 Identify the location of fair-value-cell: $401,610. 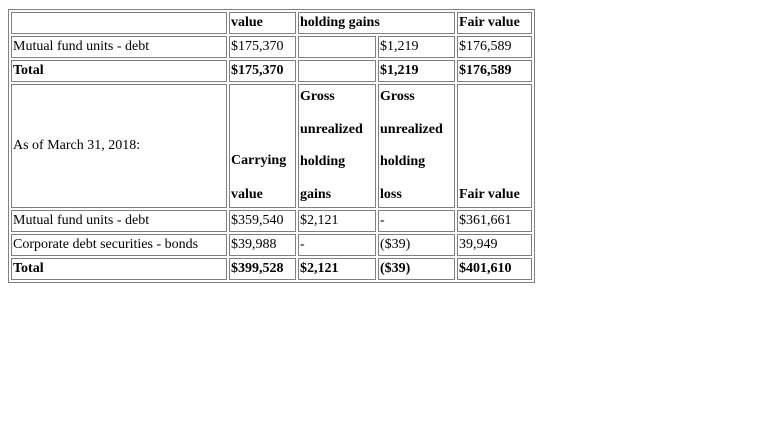
(494, 269).